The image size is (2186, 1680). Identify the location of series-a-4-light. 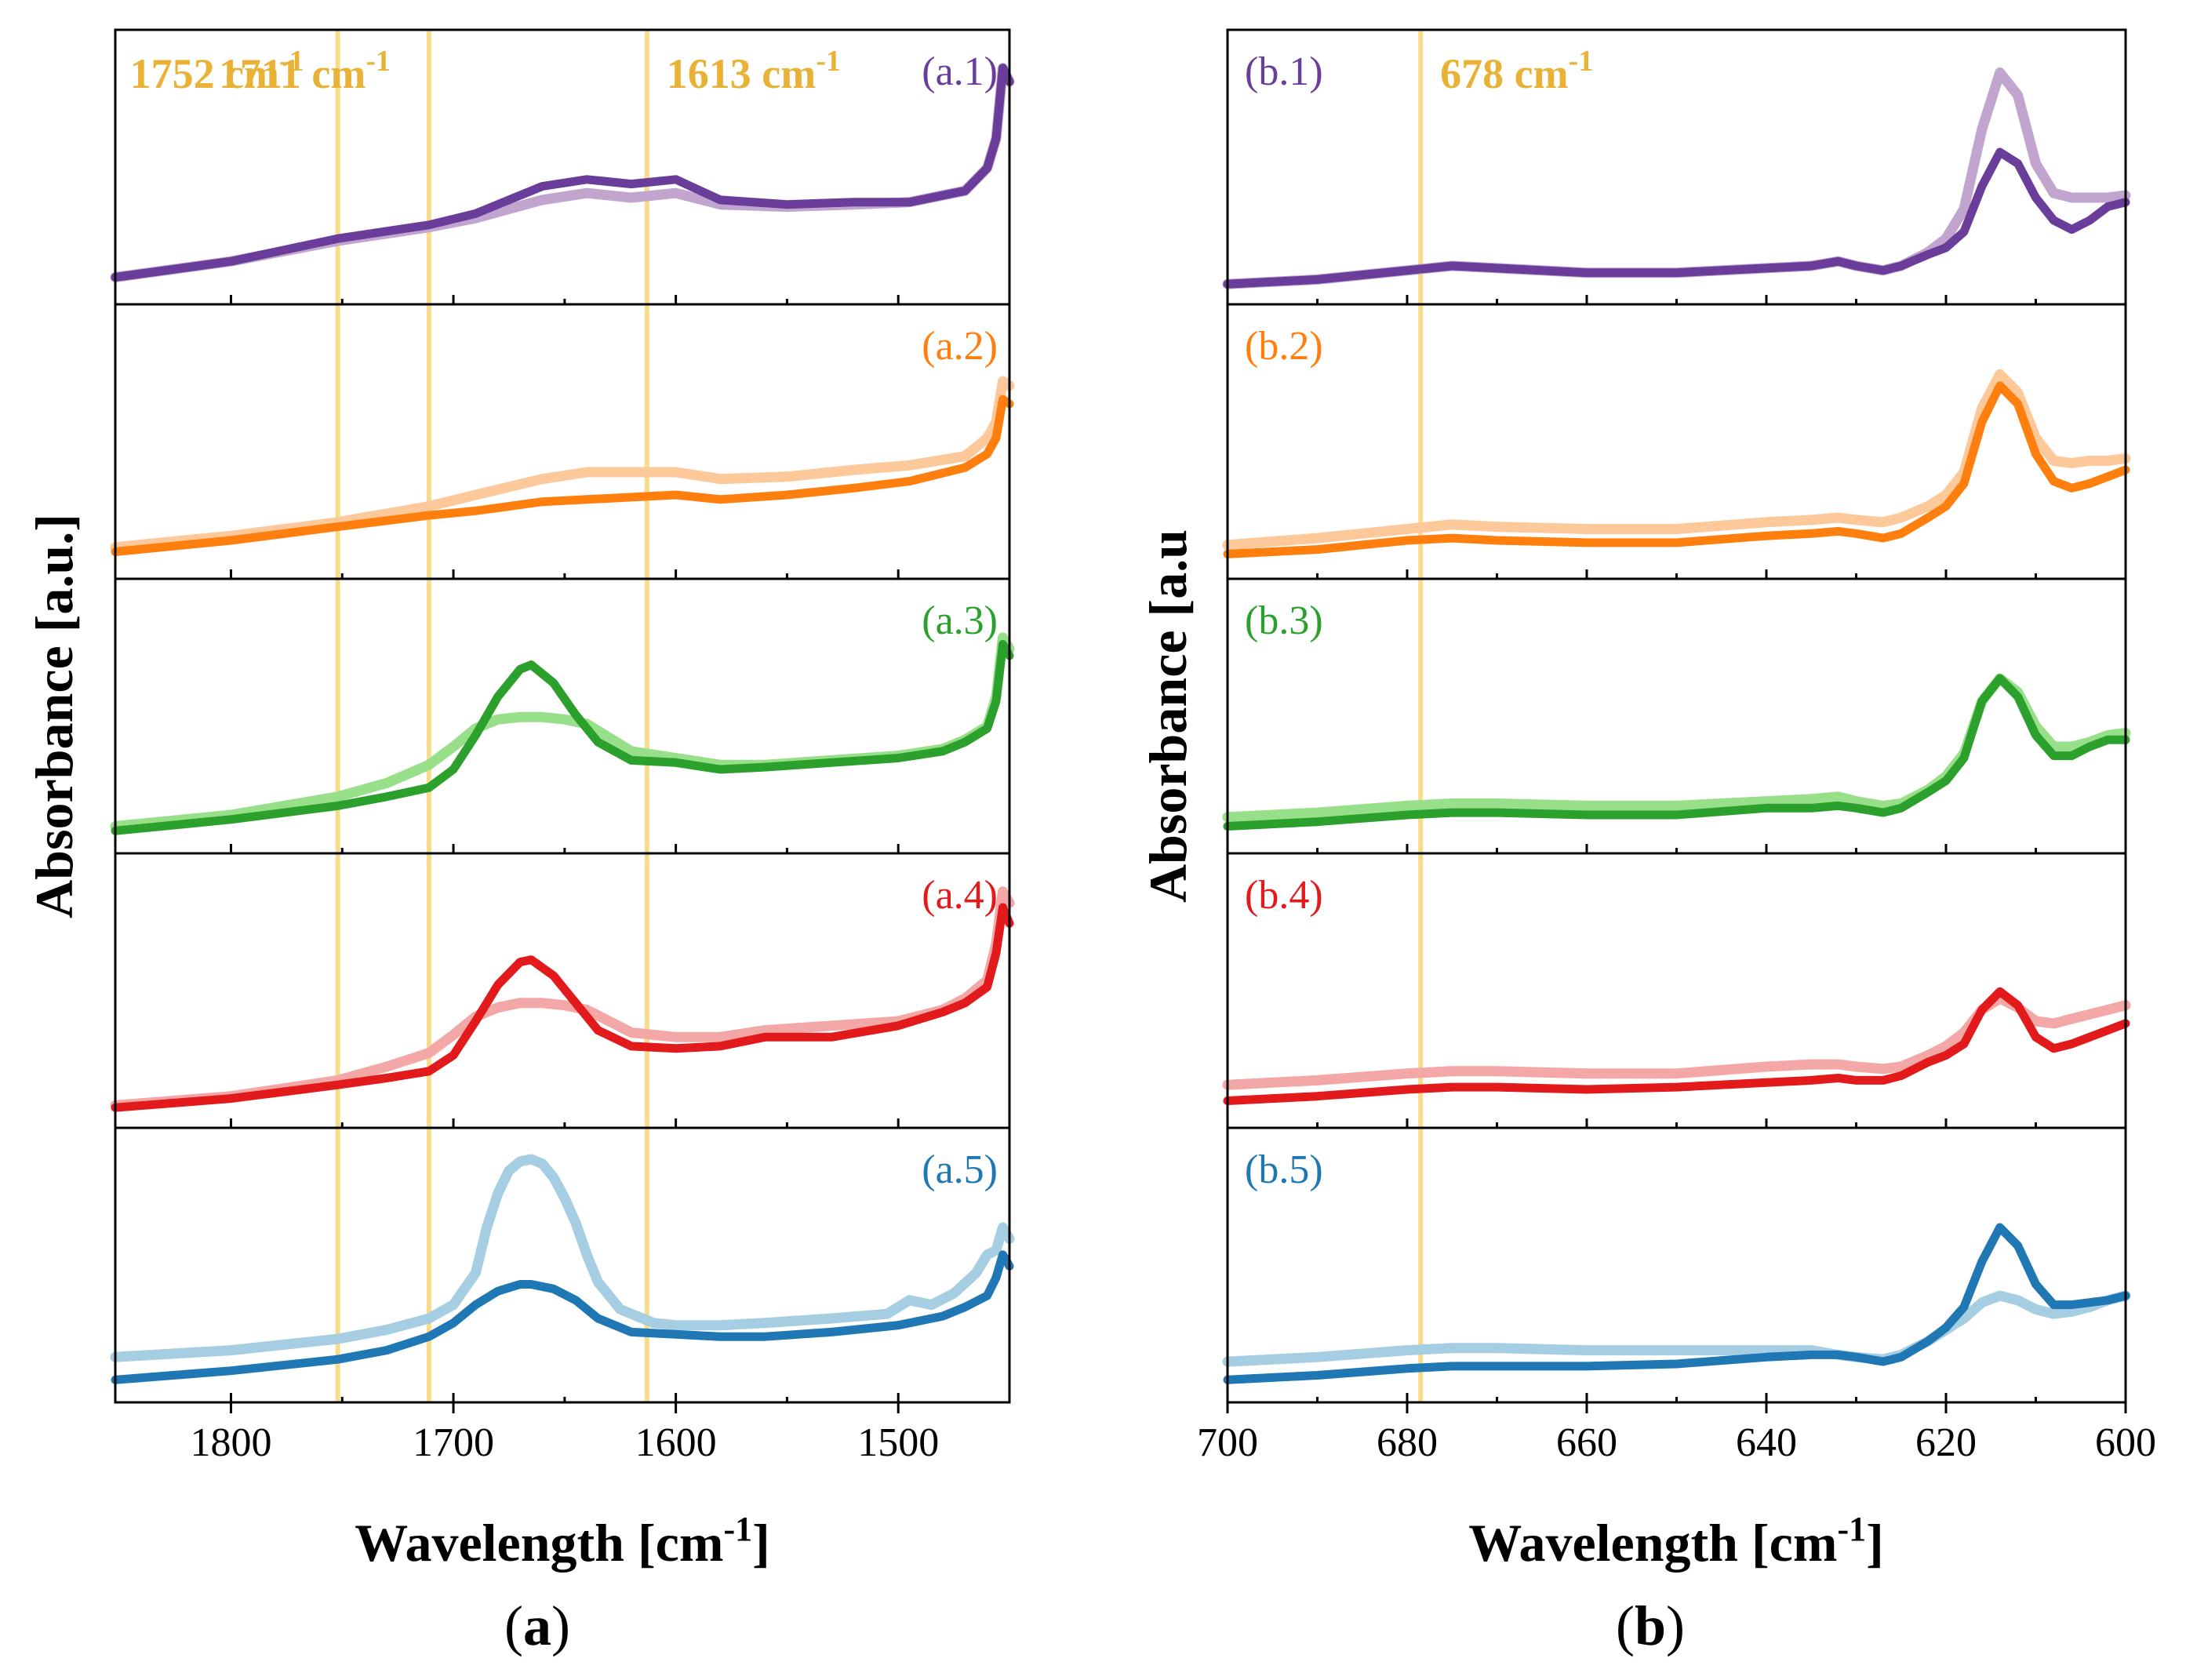
(562, 998).